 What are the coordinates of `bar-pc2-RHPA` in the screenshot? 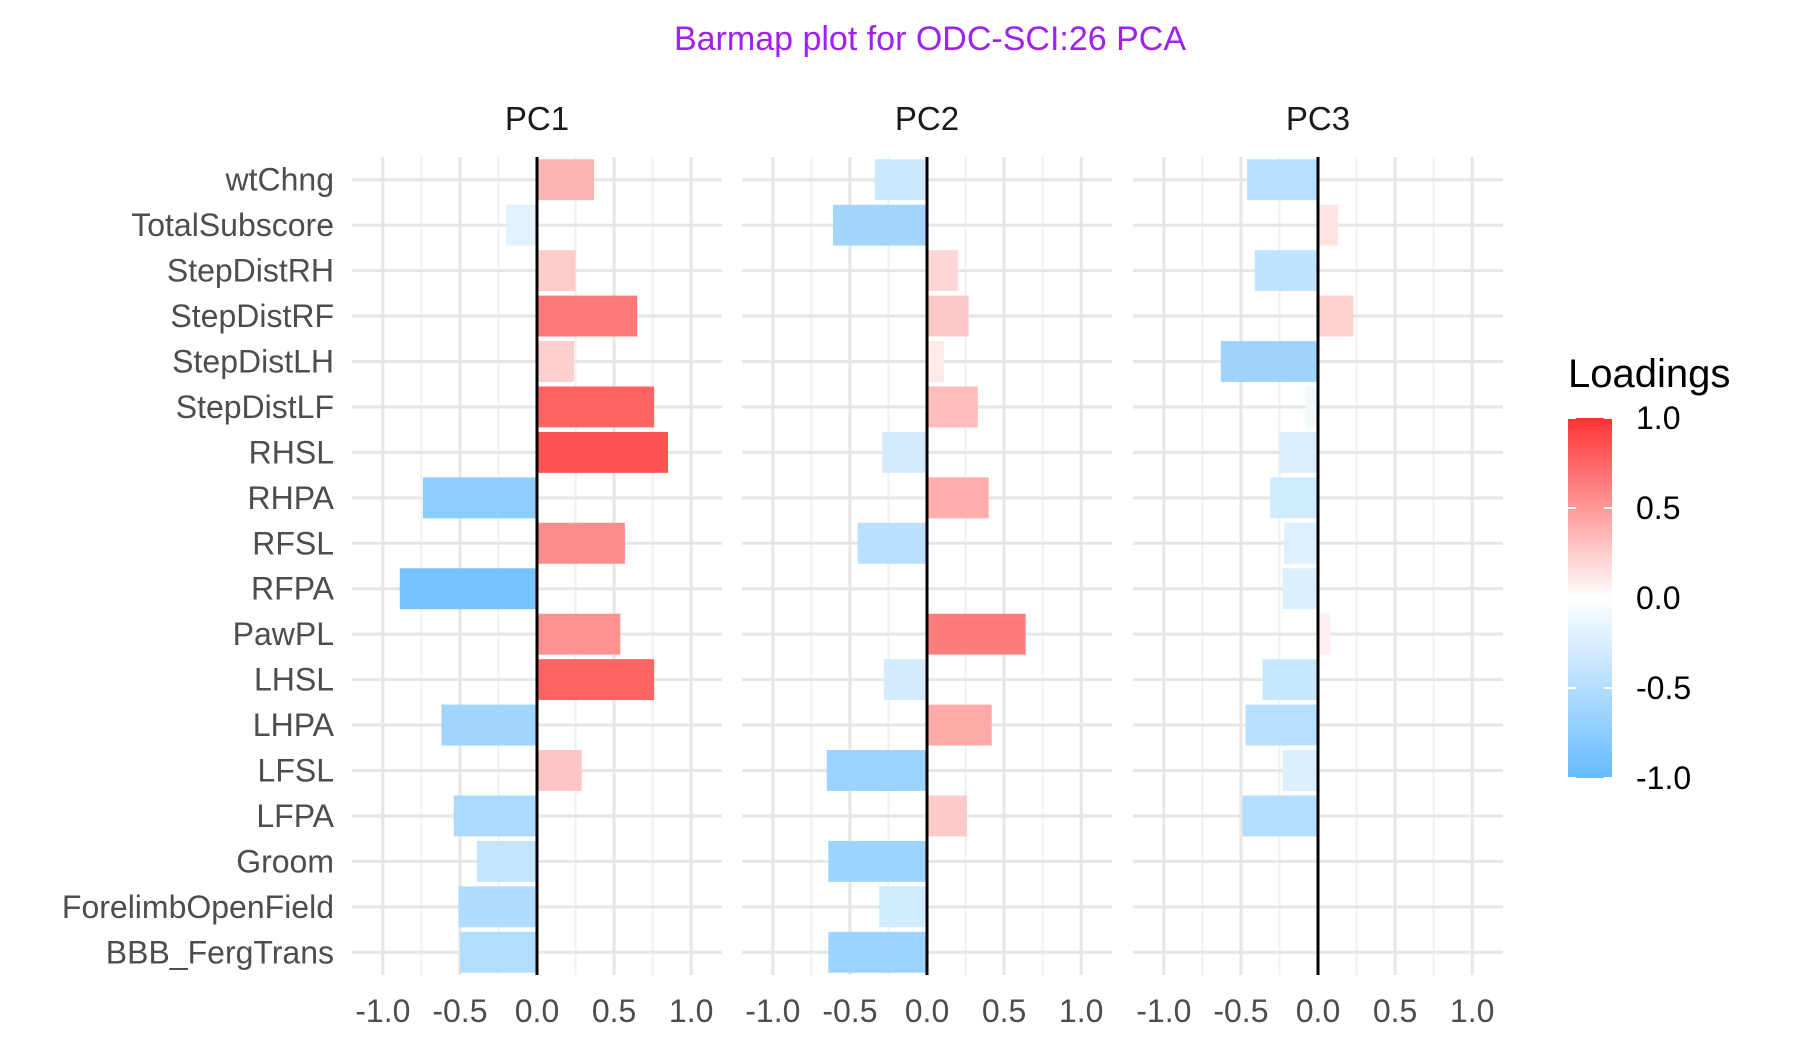 It's located at (958, 498).